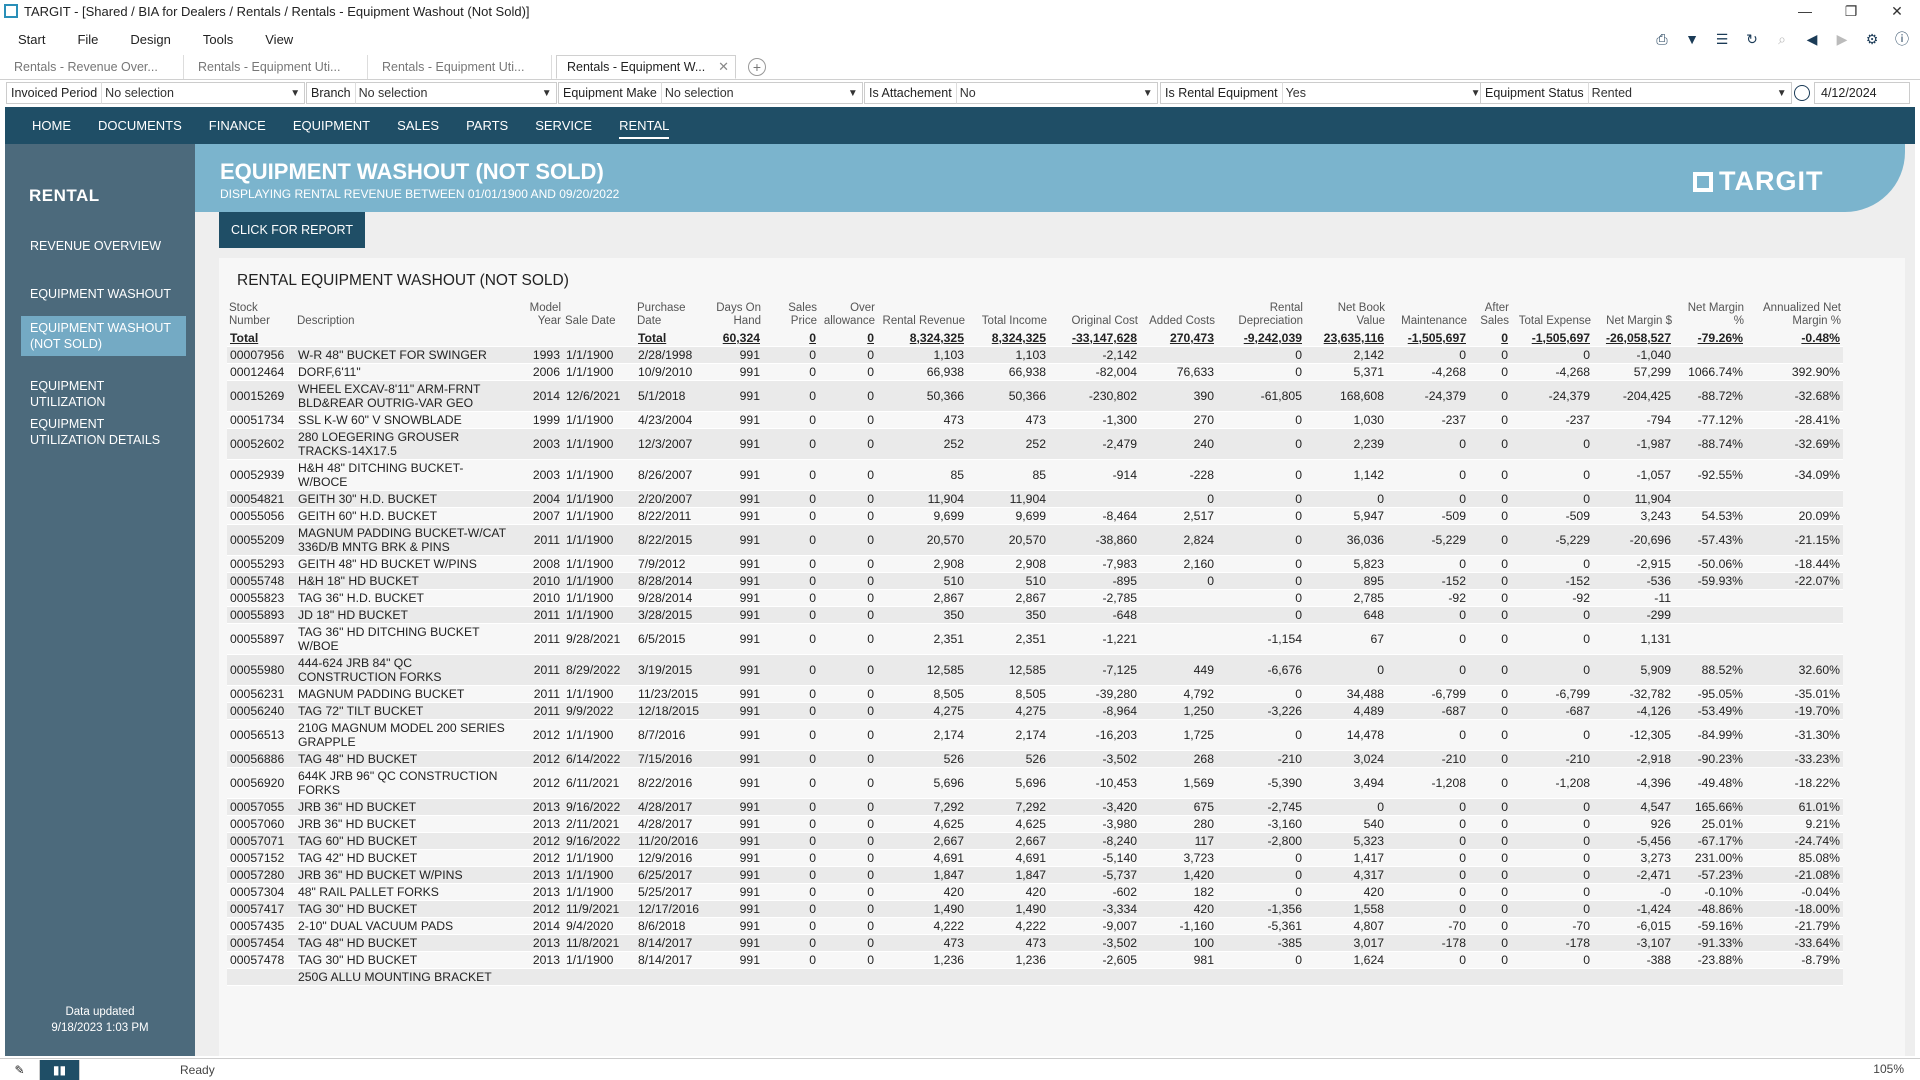 The width and height of the screenshot is (1920, 1080). I want to click on close-window-button: ✕, so click(1897, 10).